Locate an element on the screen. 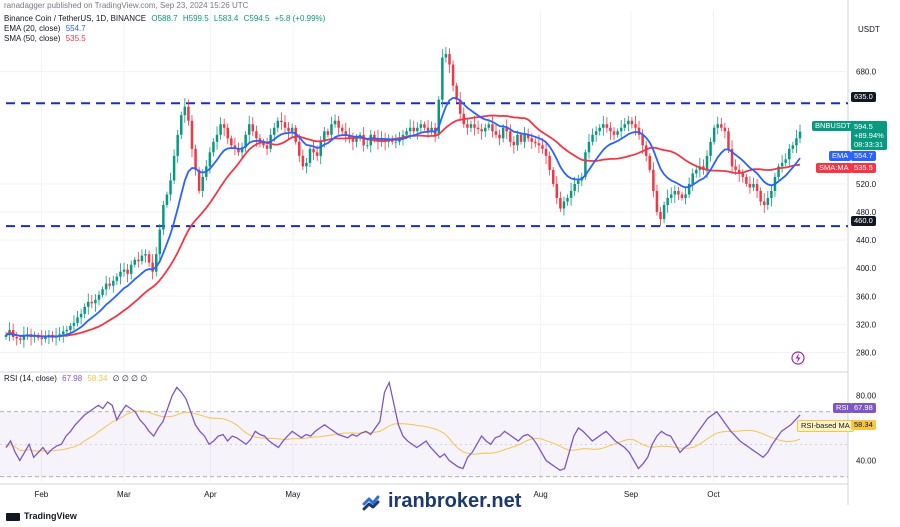 The image size is (900, 527). rsi-label: RSI (14, close) is located at coordinates (30, 378).